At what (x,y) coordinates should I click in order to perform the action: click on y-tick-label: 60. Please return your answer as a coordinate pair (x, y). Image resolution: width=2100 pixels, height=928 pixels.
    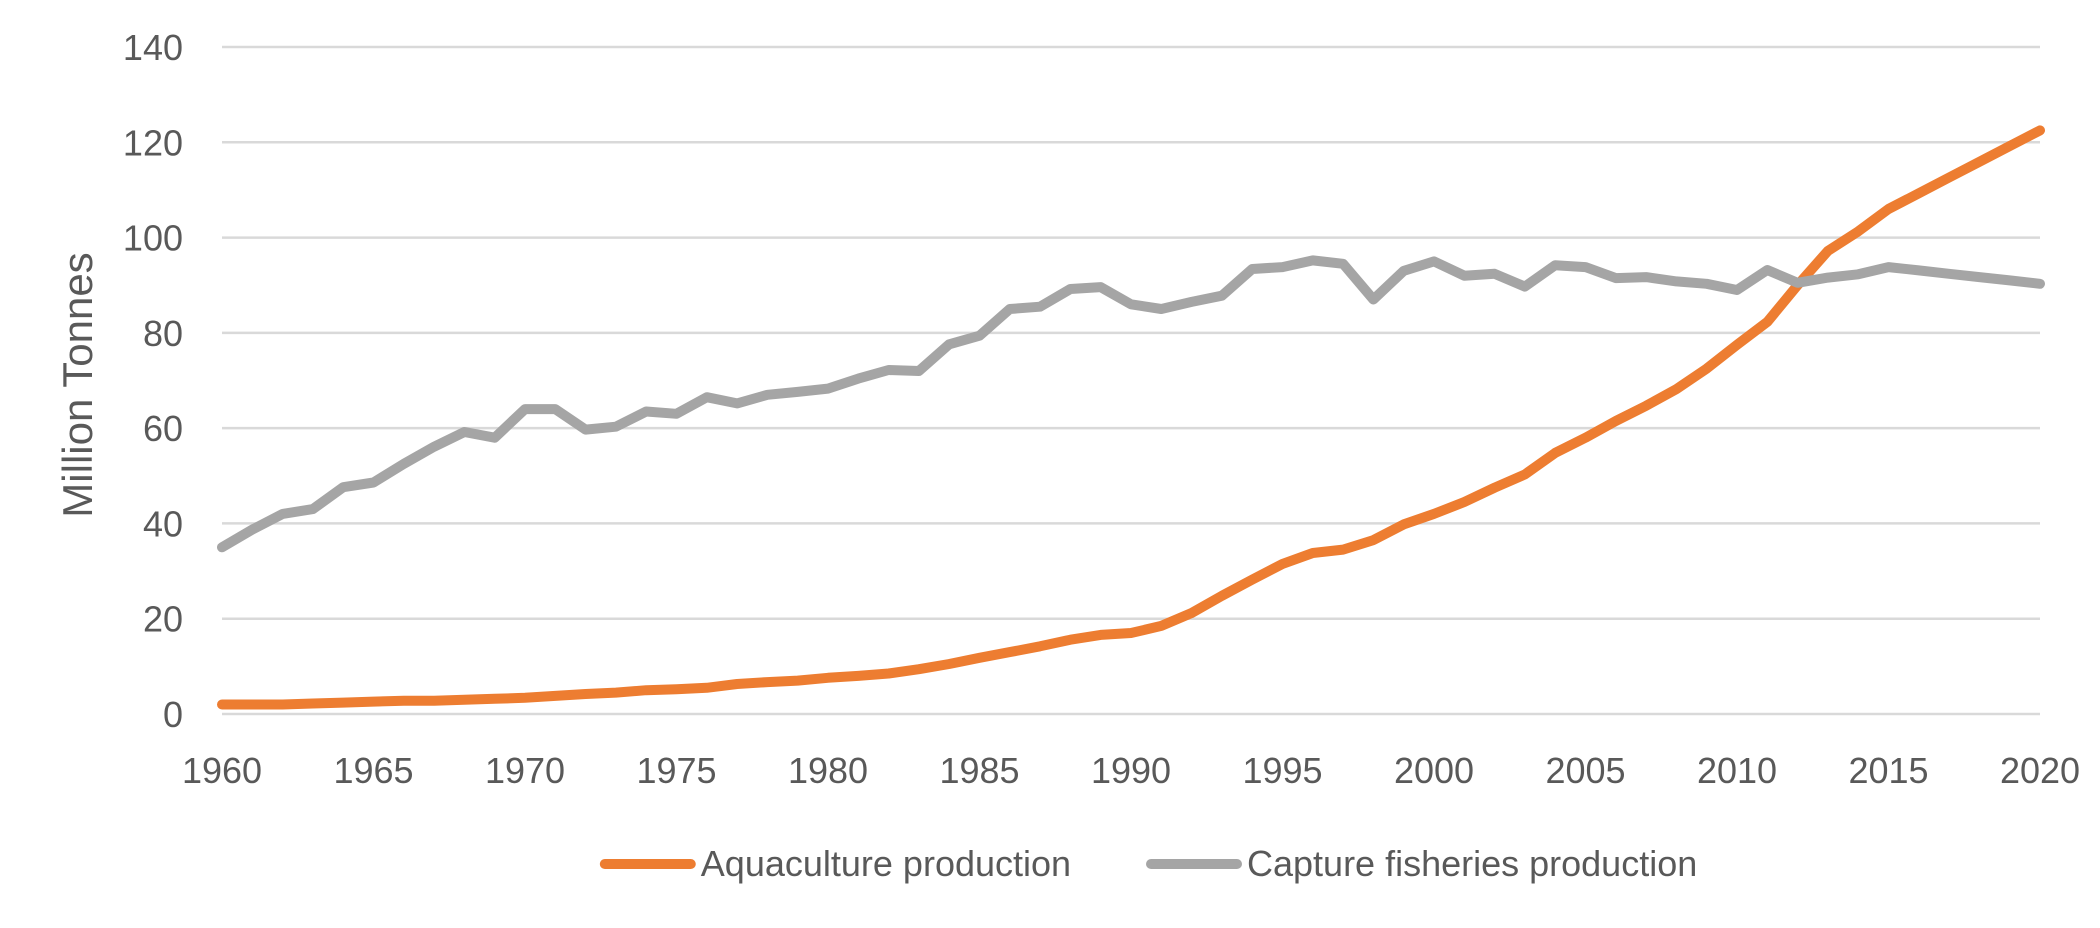
    Looking at the image, I should click on (163, 428).